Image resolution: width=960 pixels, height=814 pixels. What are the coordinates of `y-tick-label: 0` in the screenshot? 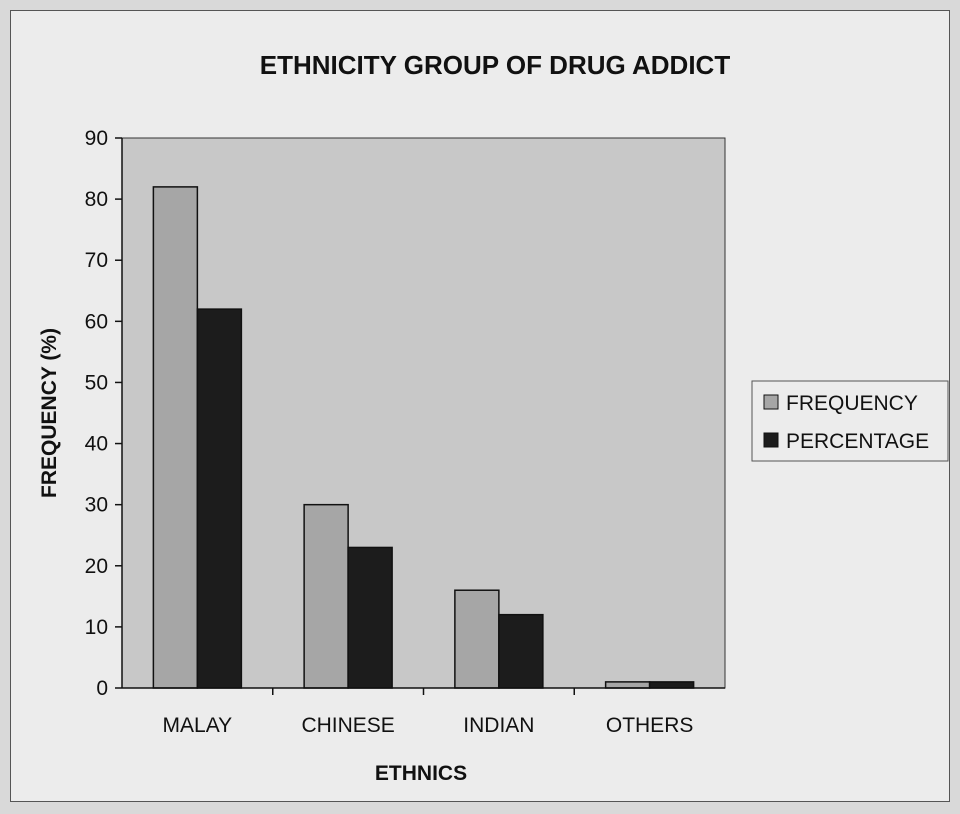 It's located at (102, 688).